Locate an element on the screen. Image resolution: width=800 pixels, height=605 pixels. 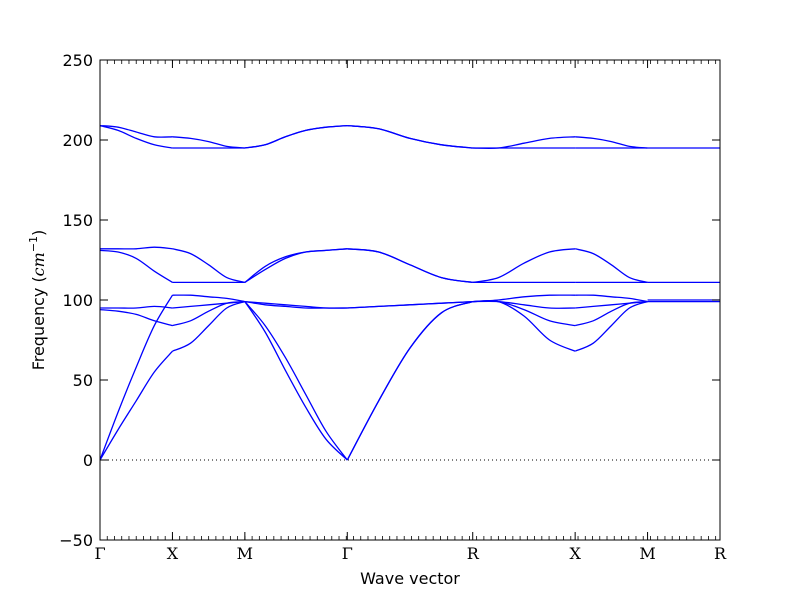
y-axis-label-suffix: ) is located at coordinates (38, 233).